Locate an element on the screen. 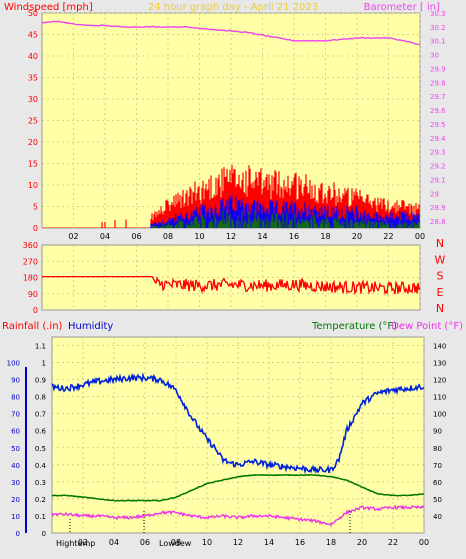  barometer-axis-label: Barometer [ in] is located at coordinates (402, 7).